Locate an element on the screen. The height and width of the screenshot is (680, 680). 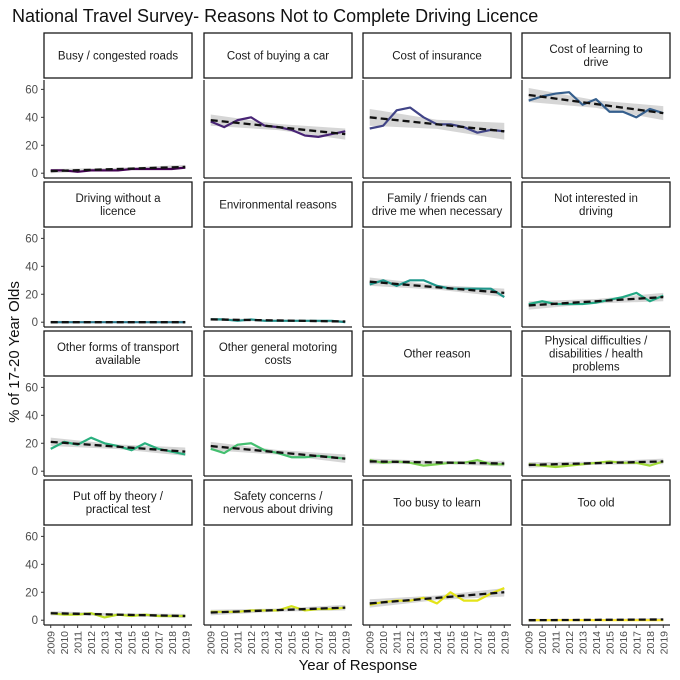
facet-strip-label: Other reason is located at coordinates (436, 355).